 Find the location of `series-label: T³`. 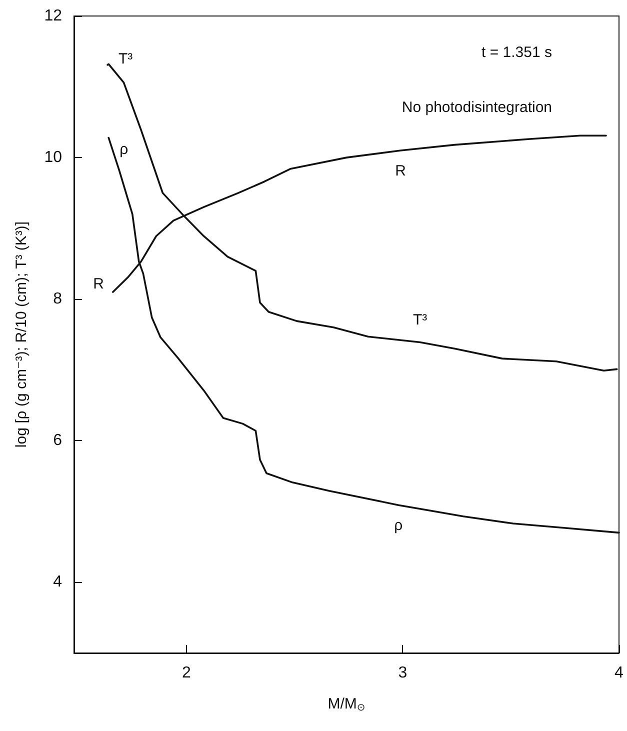

series-label: T³ is located at coordinates (125, 59).